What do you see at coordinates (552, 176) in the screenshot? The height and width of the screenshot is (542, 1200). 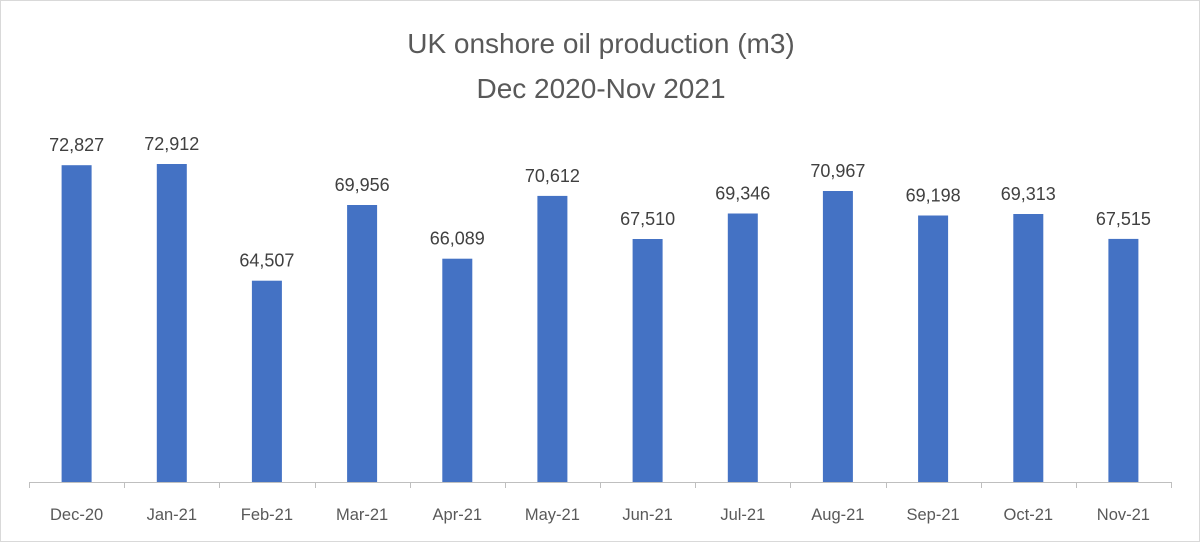 I see `data-label: 70,612` at bounding box center [552, 176].